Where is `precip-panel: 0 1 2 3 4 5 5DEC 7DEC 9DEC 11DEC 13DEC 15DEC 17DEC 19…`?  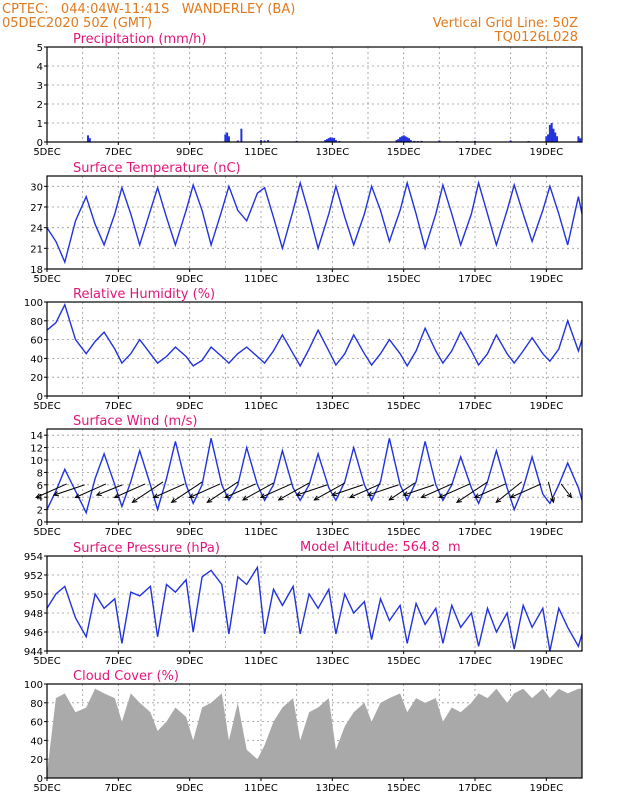
precip-panel: 0 1 2 3 4 5 5DEC 7DEC 9DEC 11DEC 13DEC 15DEC 17DEC 19… is located at coordinates (308, 95).